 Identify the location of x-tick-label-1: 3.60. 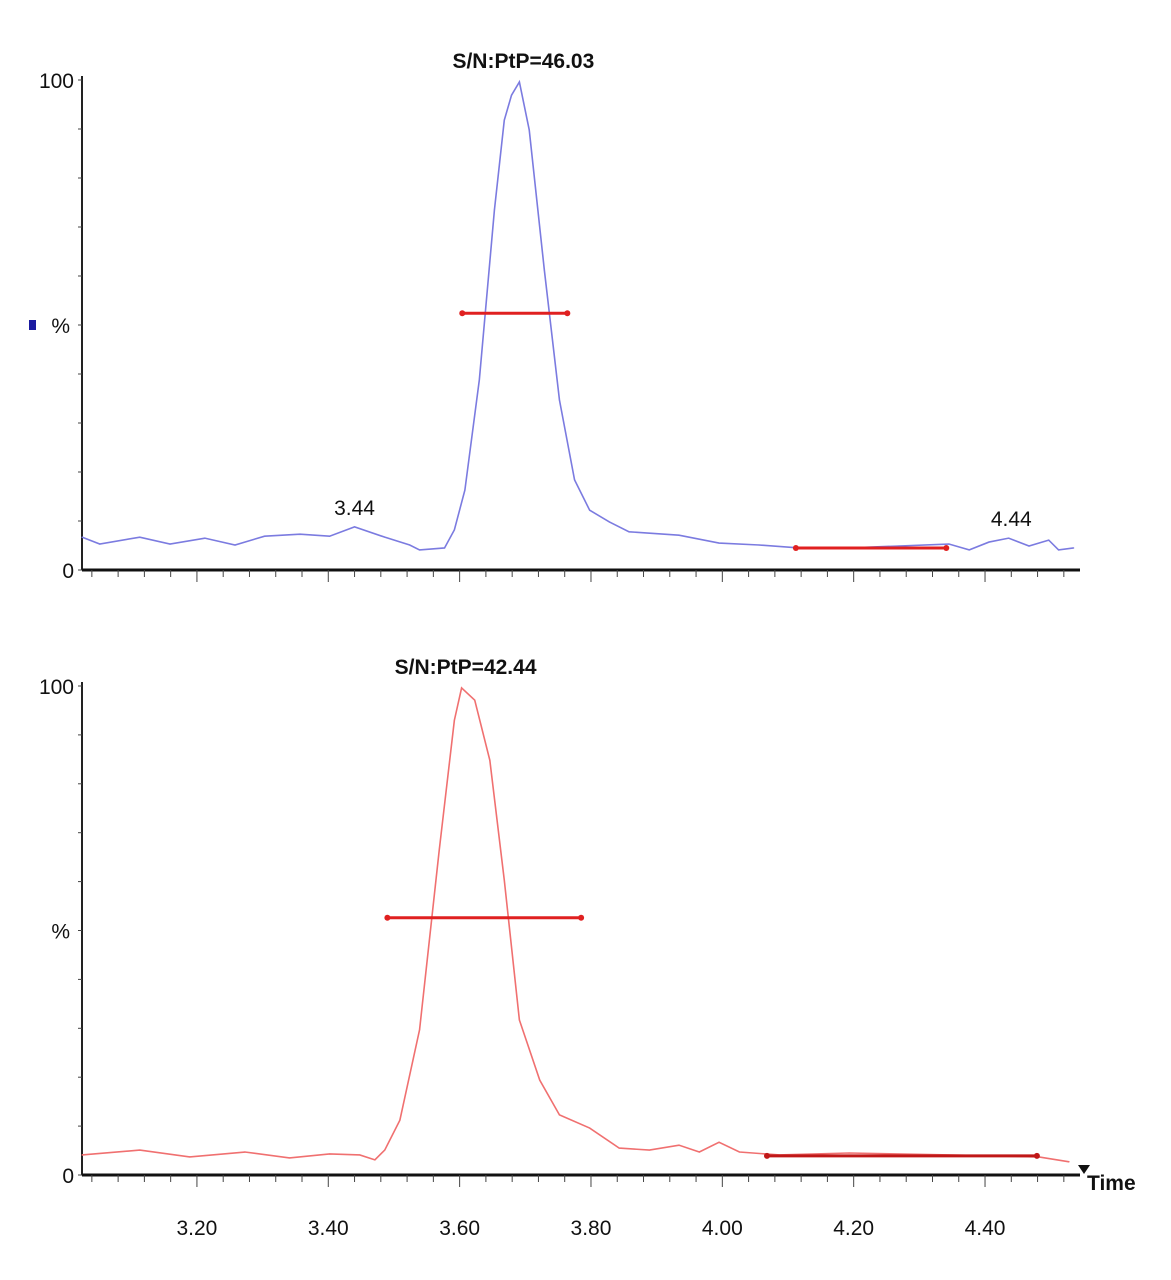
(459, 1228).